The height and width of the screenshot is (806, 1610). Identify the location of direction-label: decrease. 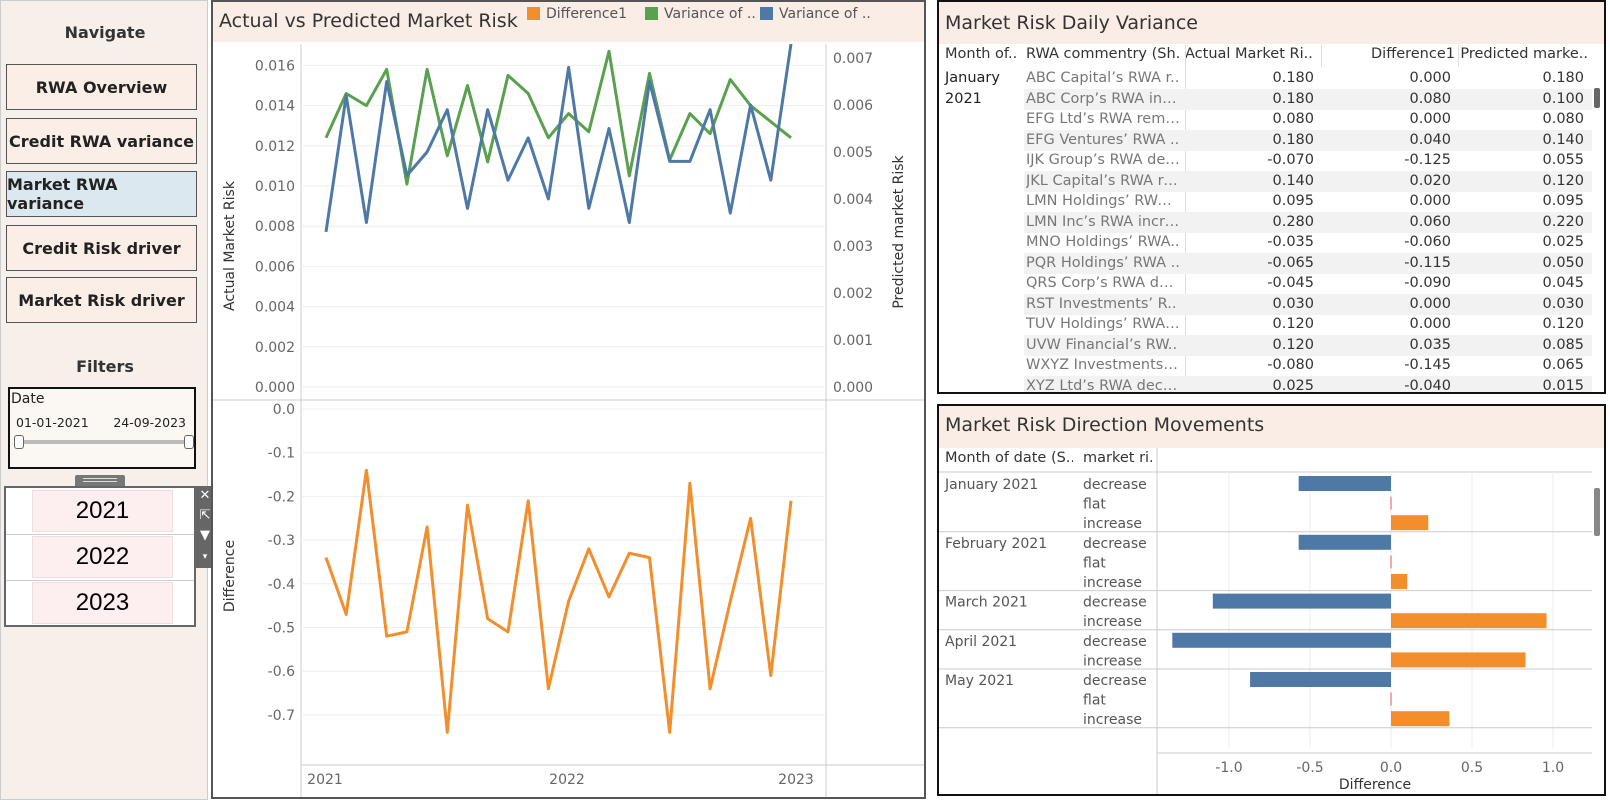
(1115, 681).